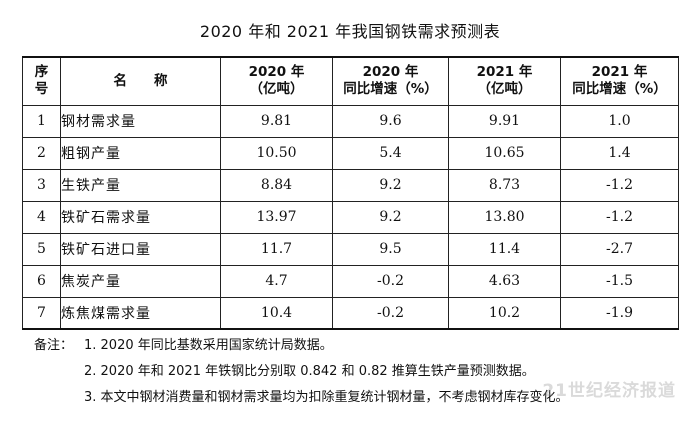 This screenshot has width=700, height=423. What do you see at coordinates (390, 121) in the screenshot?
I see `growth-2020: 9.6` at bounding box center [390, 121].